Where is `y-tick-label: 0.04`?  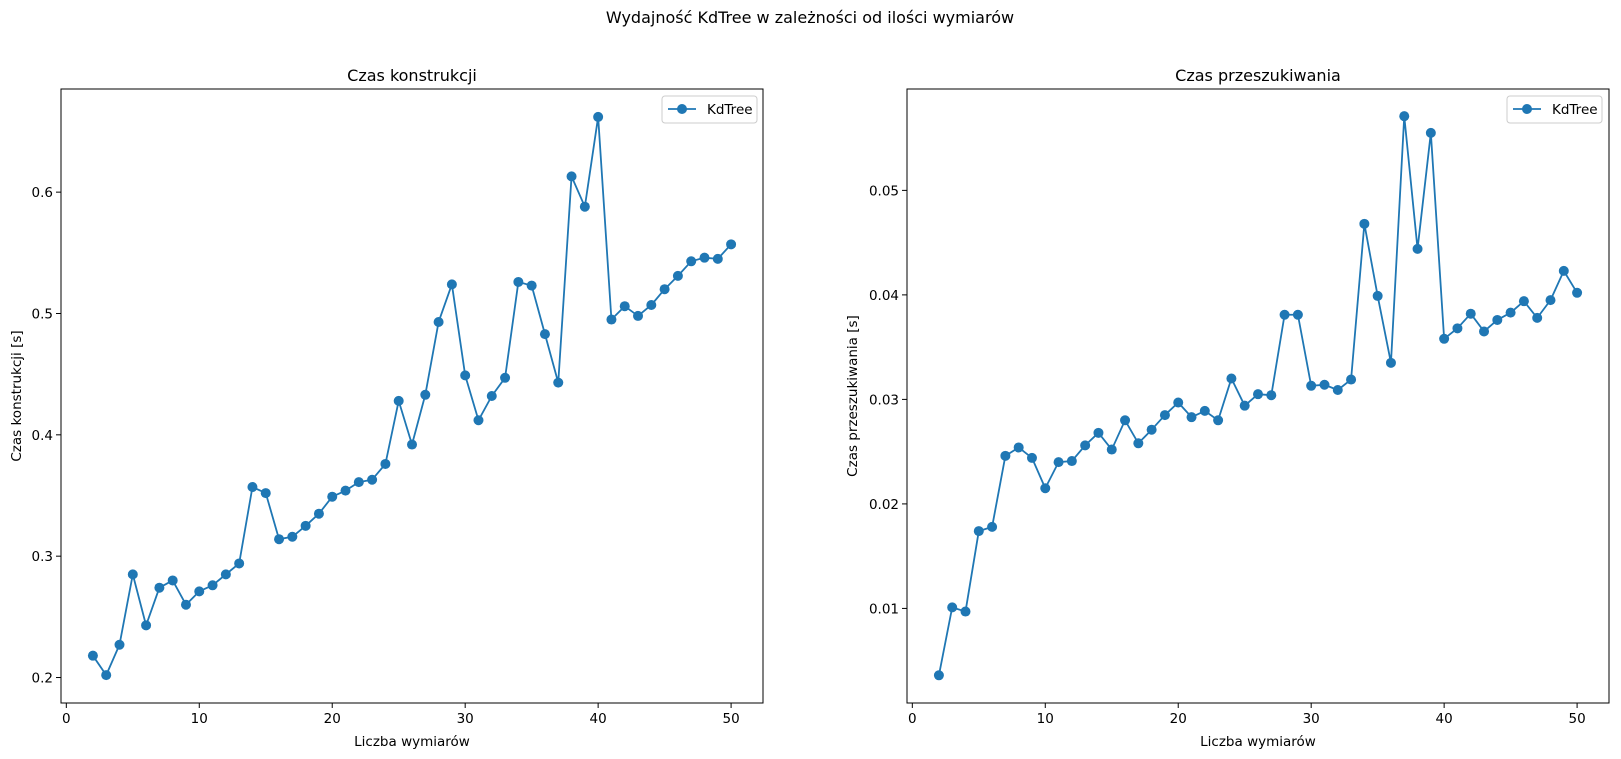
y-tick-label: 0.04 is located at coordinates (884, 296).